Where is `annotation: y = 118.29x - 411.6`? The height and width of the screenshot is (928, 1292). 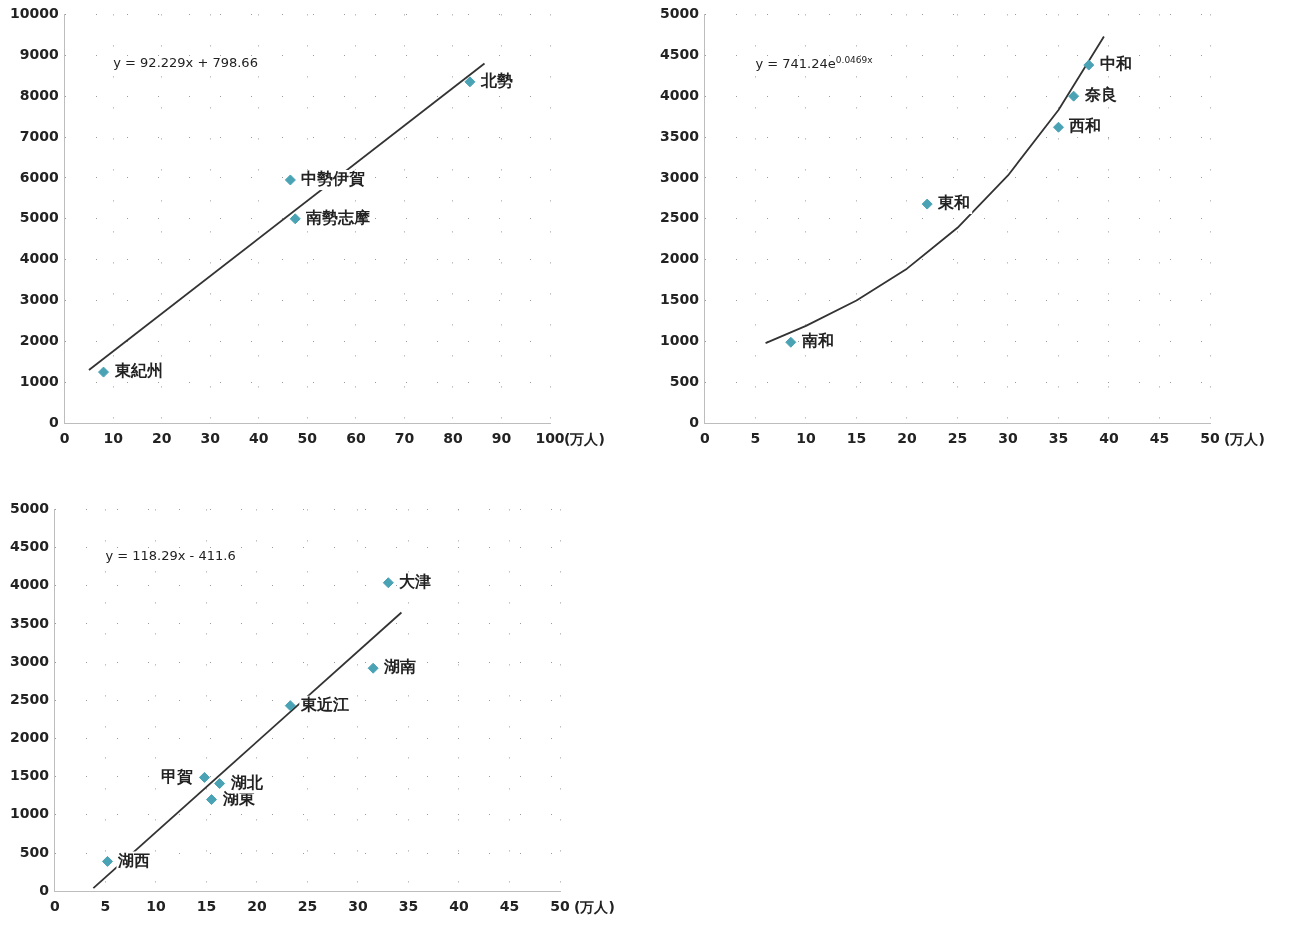
annotation: y = 118.29x - 411.6 is located at coordinates (170, 555).